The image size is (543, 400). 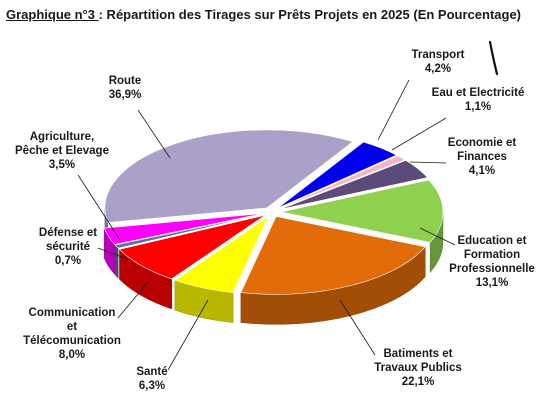 I want to click on slice-name-communication-et-telecomunication: et, so click(x=72, y=327).